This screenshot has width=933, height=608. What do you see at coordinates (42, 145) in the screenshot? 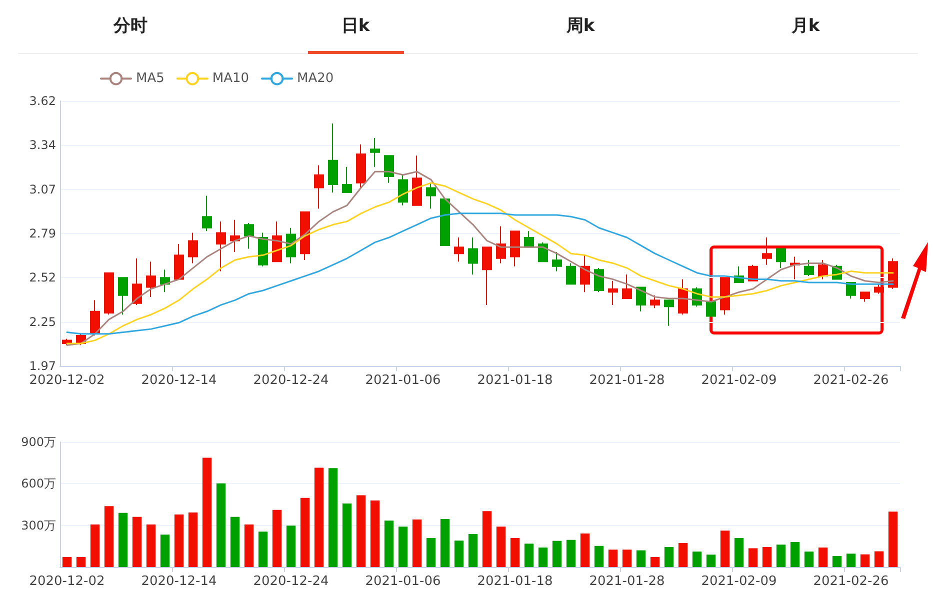
I see `y-tick-label: 3.34` at bounding box center [42, 145].